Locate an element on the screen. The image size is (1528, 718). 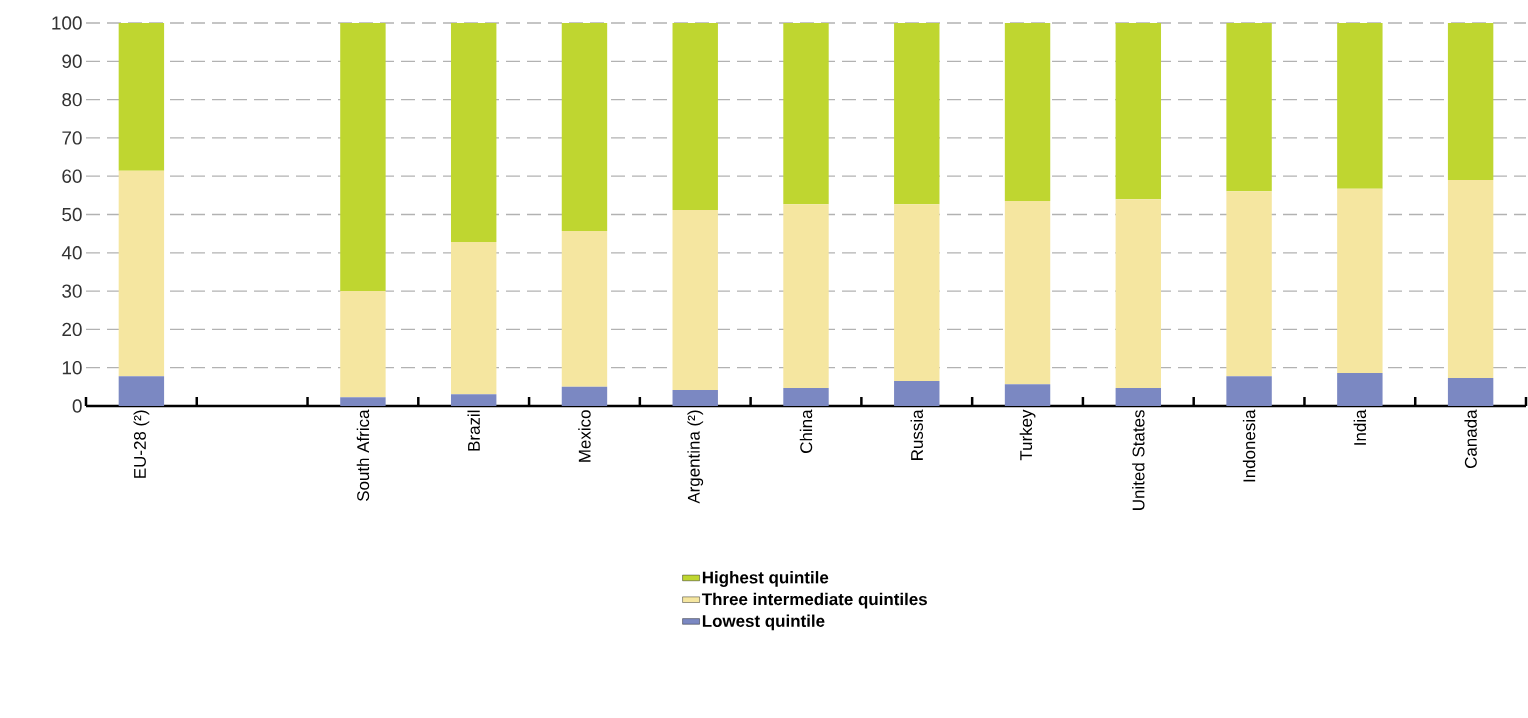
x-tick-label: Brazil is located at coordinates (473, 430).